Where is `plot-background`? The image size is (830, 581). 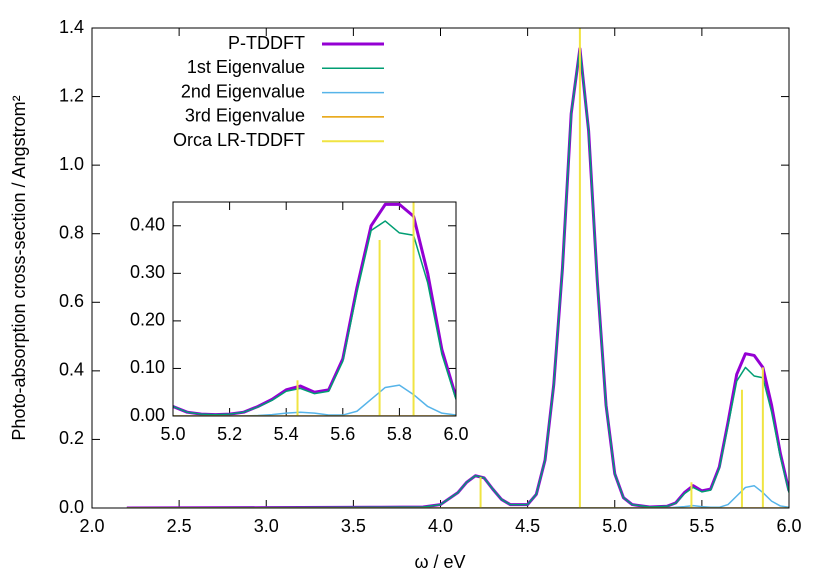
plot-background is located at coordinates (314, 309).